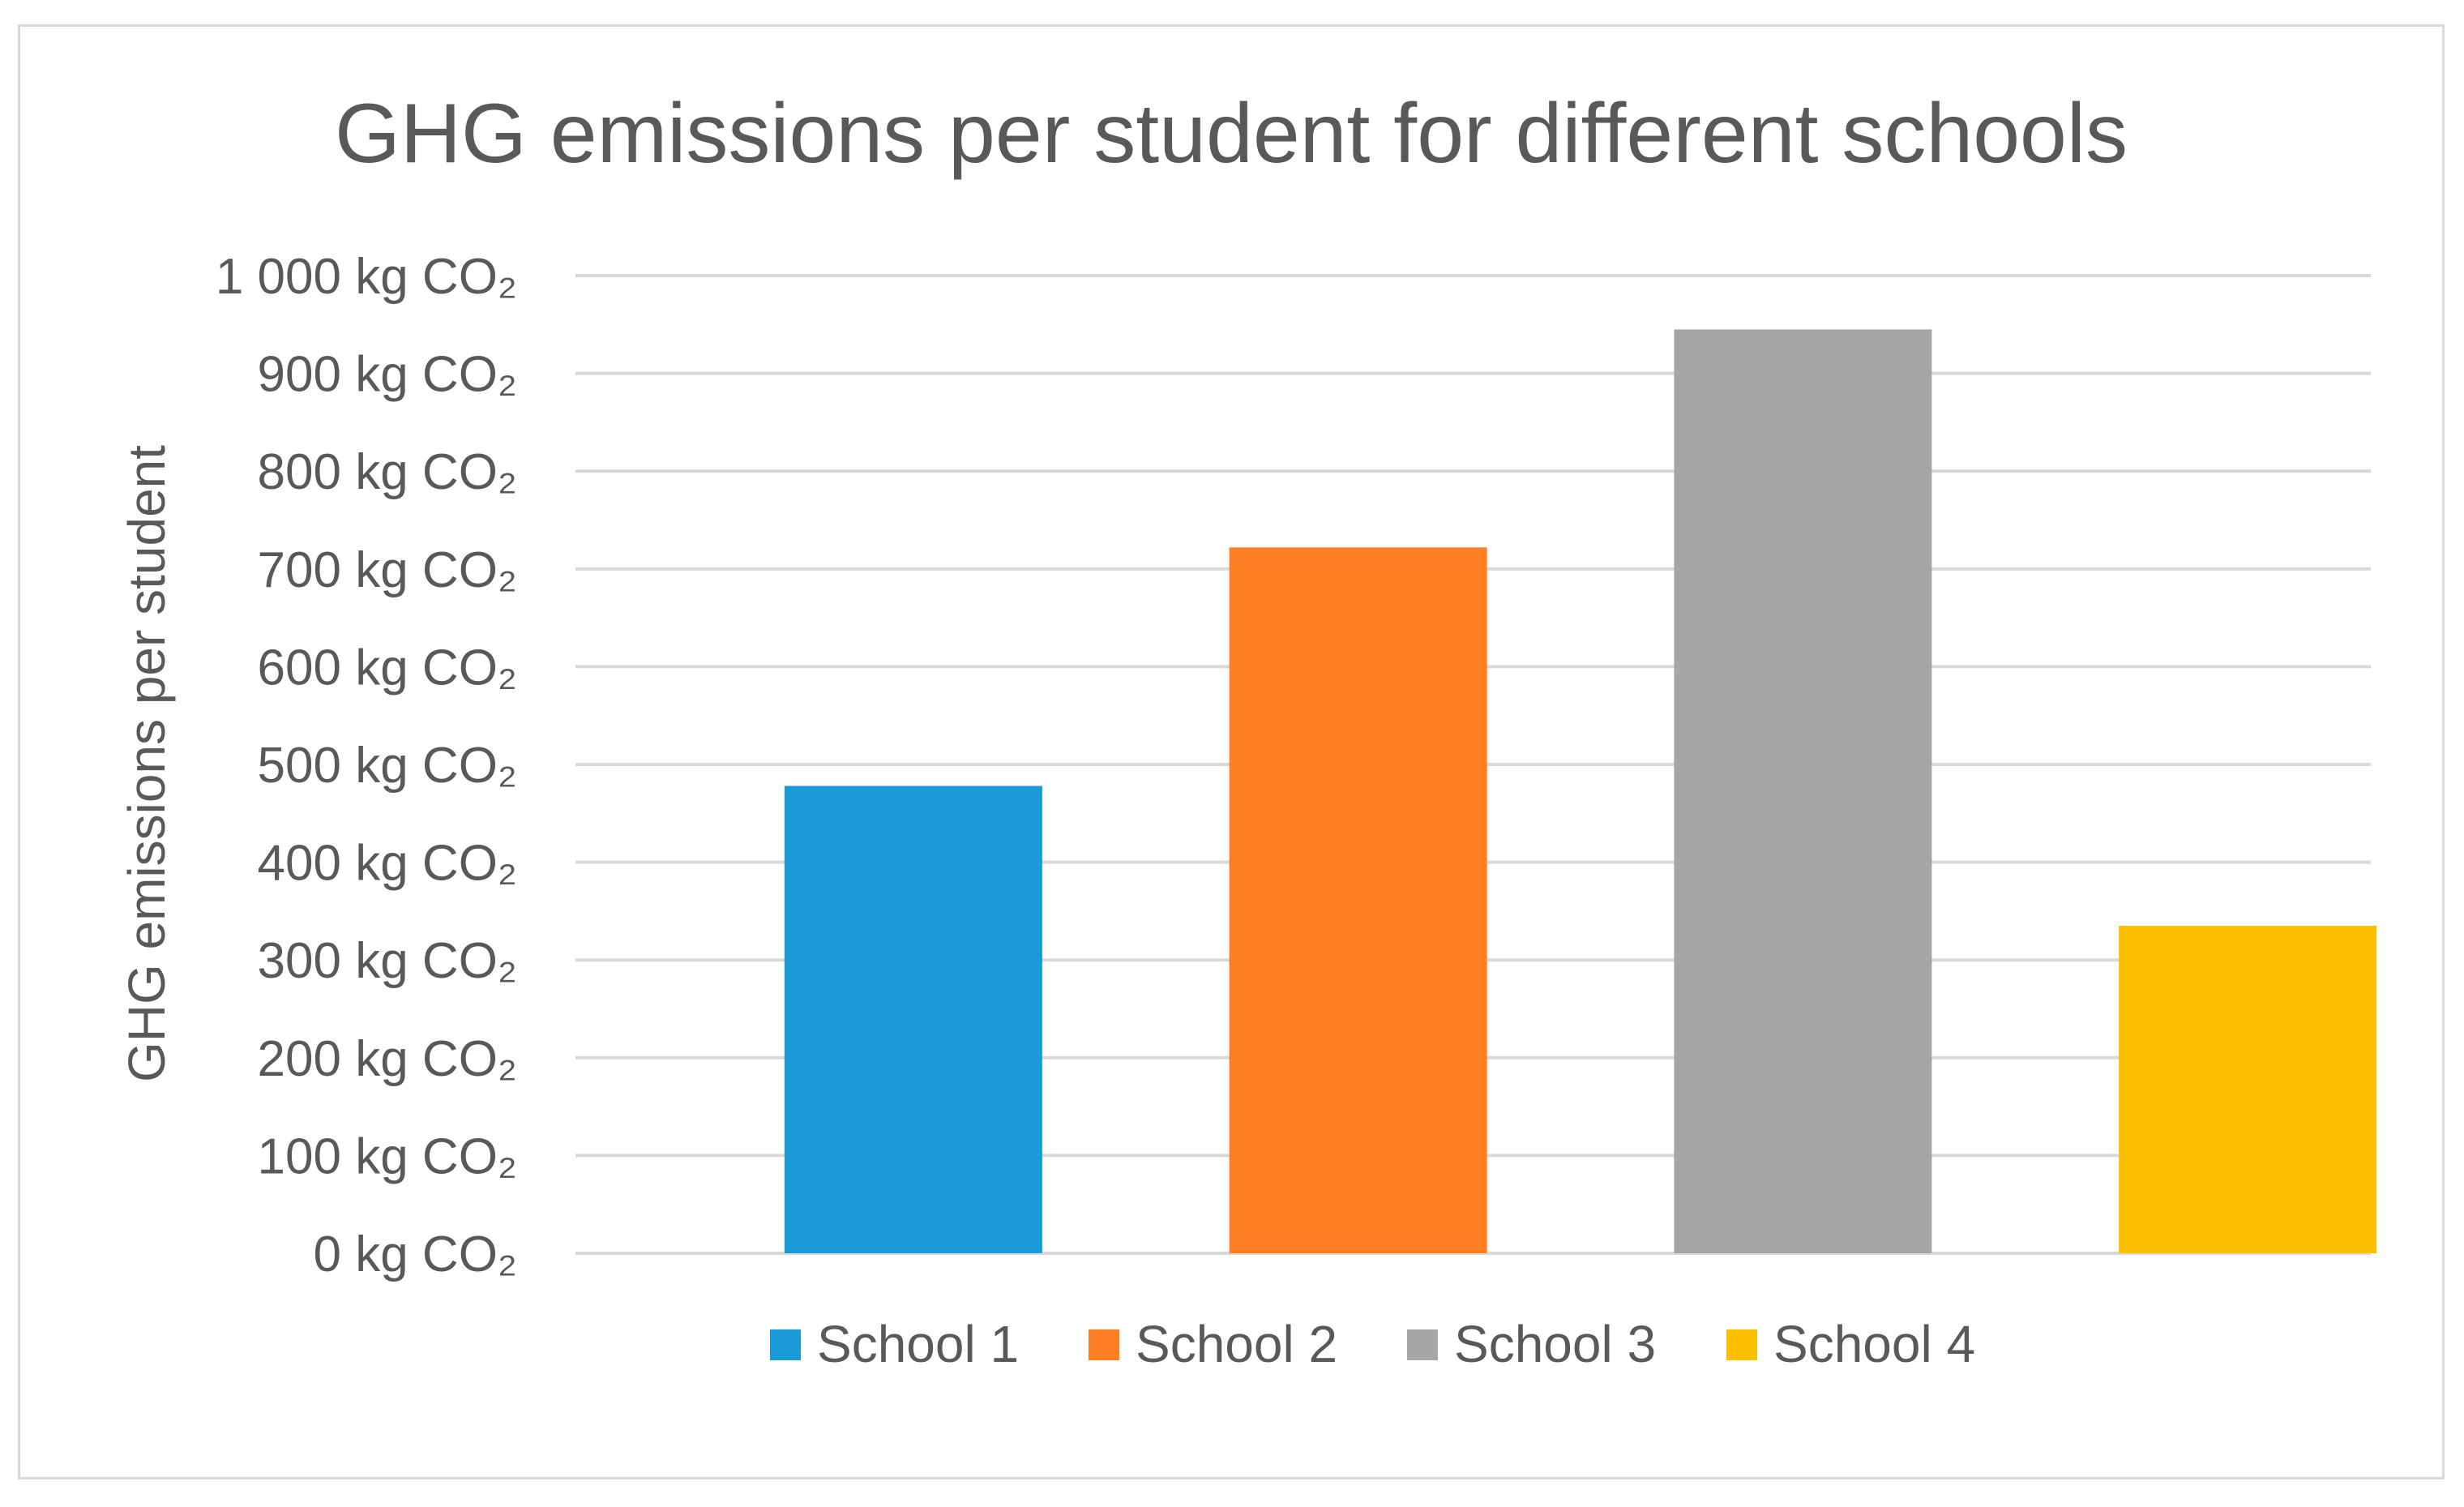  Describe the element at coordinates (387, 766) in the screenshot. I see `y-tick-label: 500 kg CO₂` at that location.